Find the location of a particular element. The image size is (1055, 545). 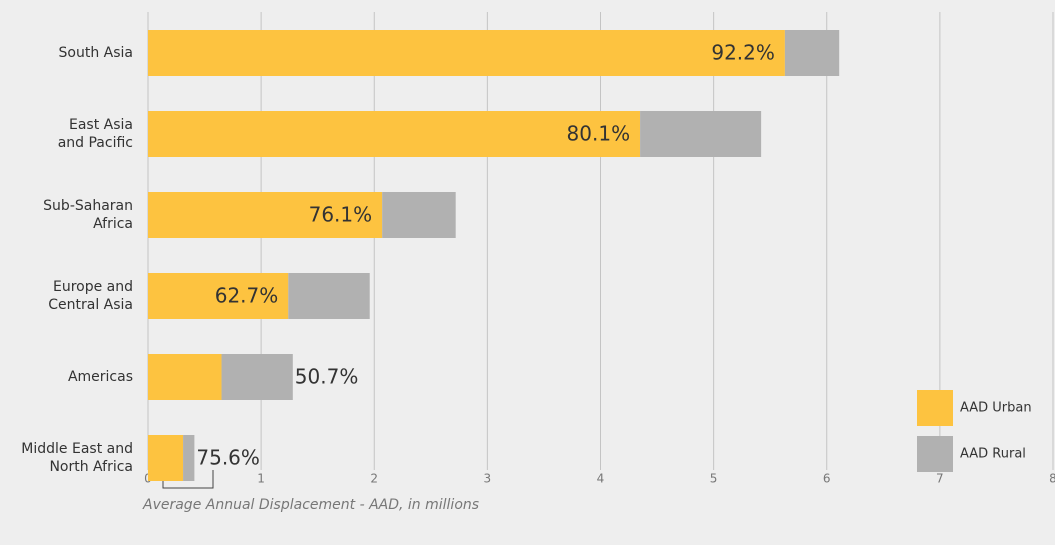

value-label: 80.1% is located at coordinates (599, 134).